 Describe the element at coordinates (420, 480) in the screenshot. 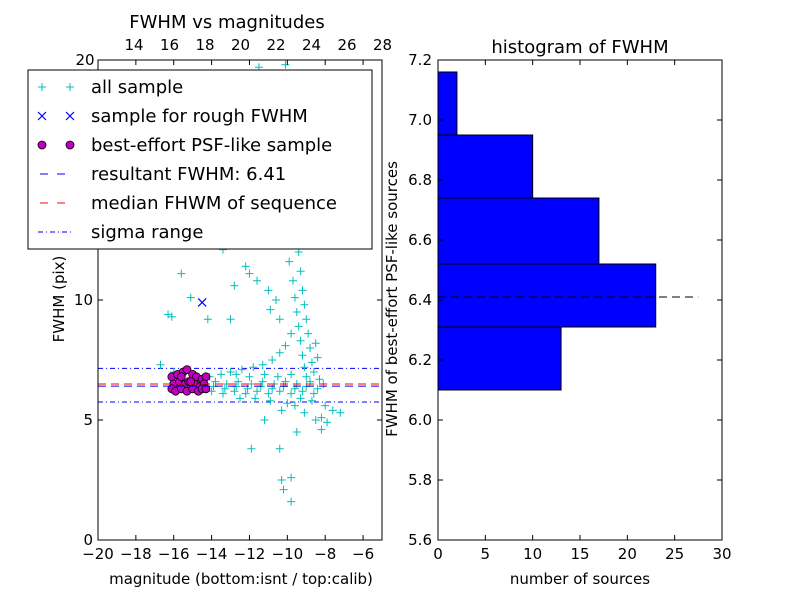

I see `histogram-ytick-label: 5.8` at that location.